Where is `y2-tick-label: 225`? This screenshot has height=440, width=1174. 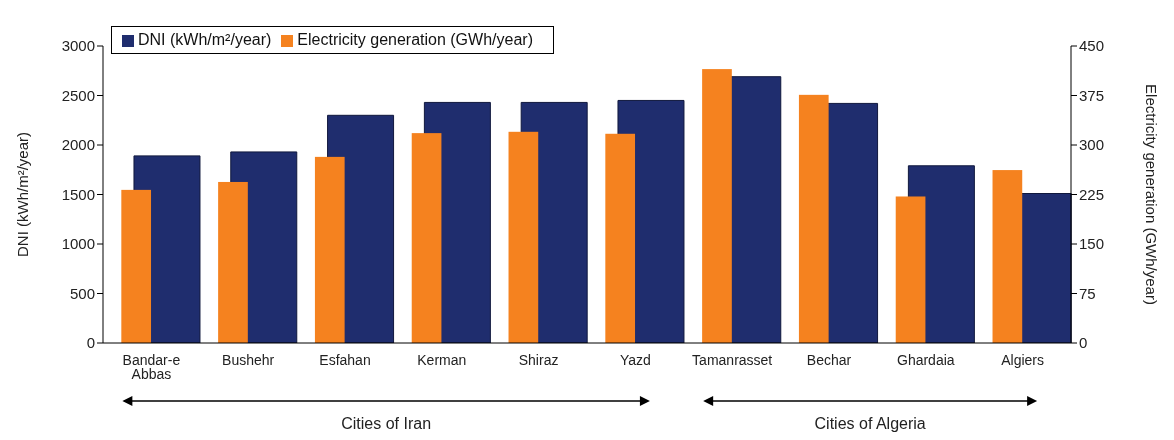
y2-tick-label: 225 is located at coordinates (1092, 194).